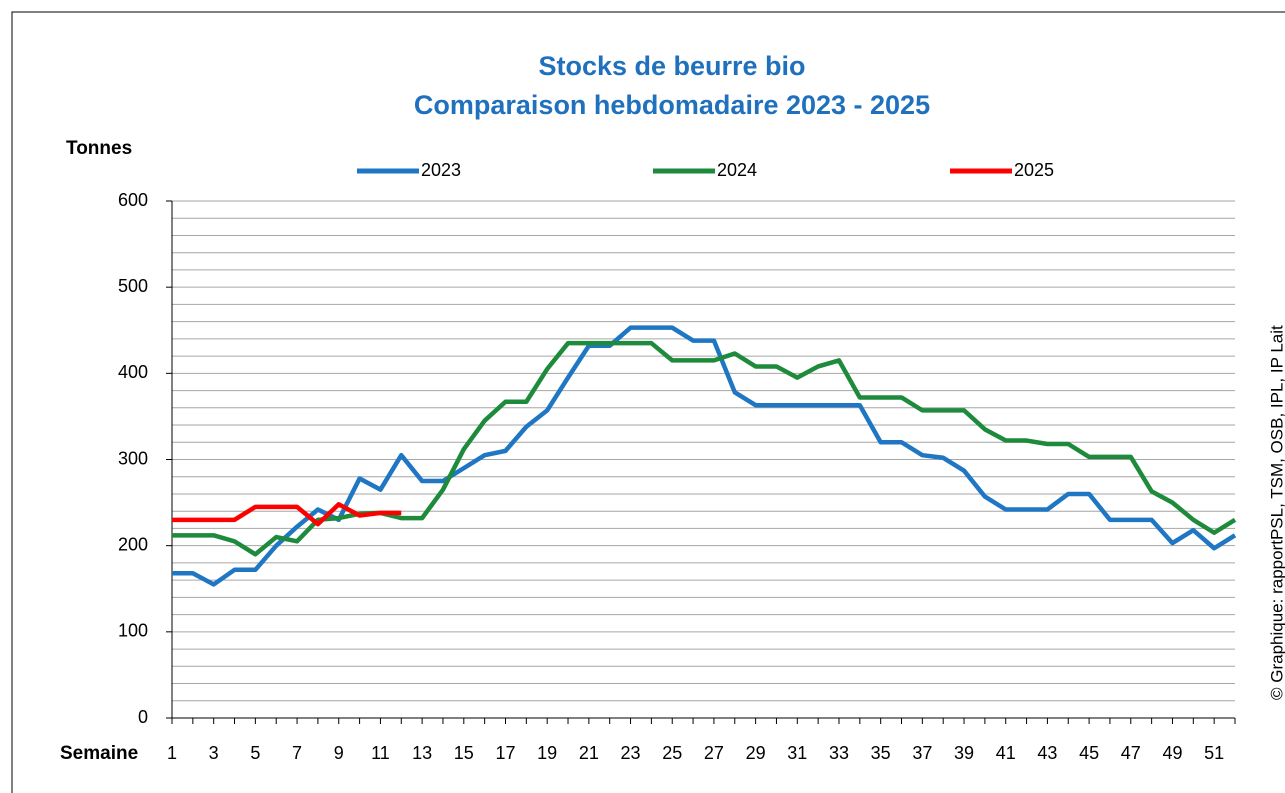  I want to click on x-tick-label: 49, so click(1172, 753).